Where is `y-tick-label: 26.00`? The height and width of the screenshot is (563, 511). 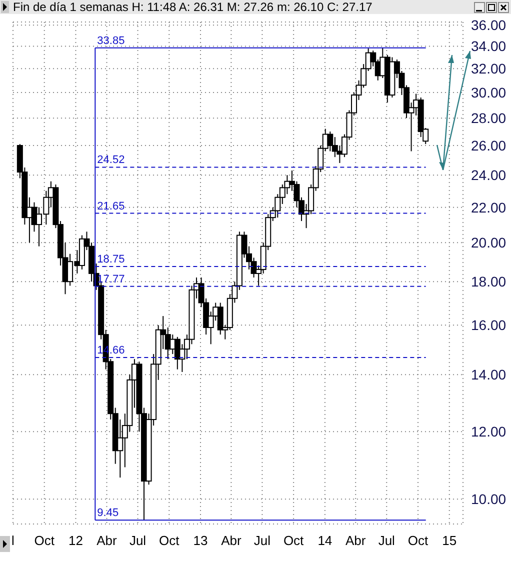
y-tick-label: 26.00 is located at coordinates (488, 145).